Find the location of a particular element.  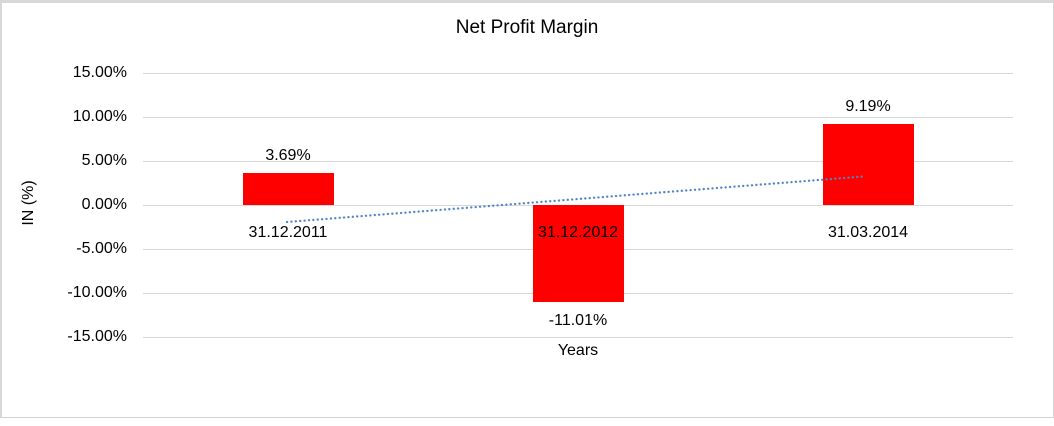

x-axis-title: Years is located at coordinates (578, 350).